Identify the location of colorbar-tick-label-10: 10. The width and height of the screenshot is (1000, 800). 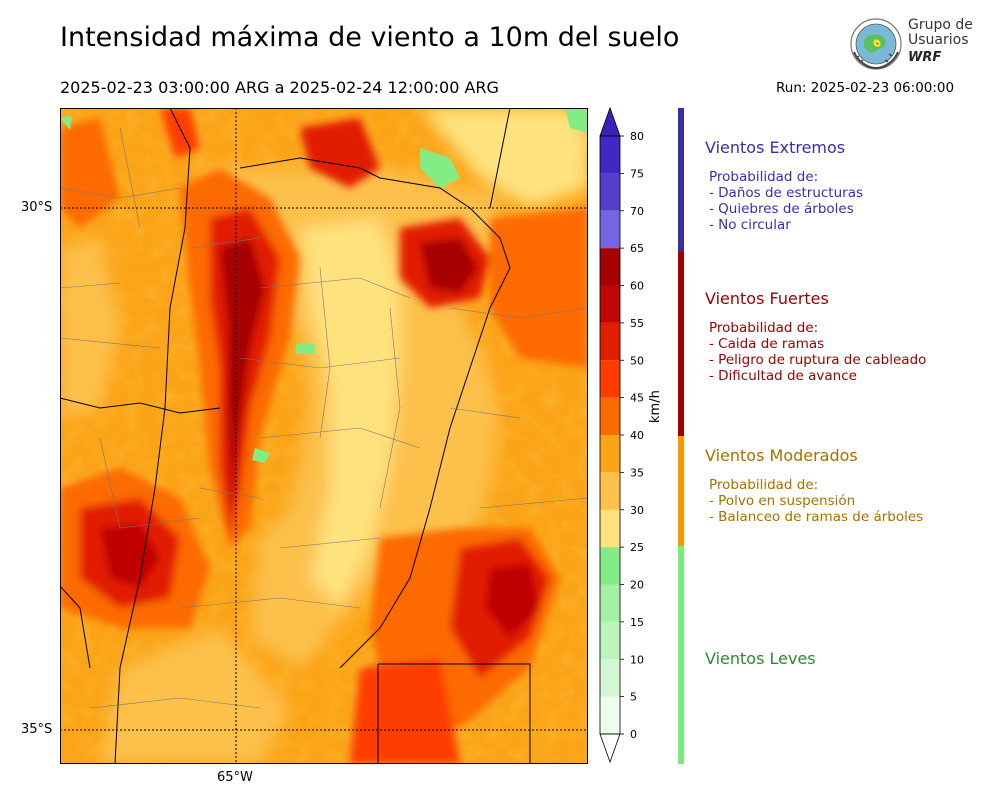
(637, 659).